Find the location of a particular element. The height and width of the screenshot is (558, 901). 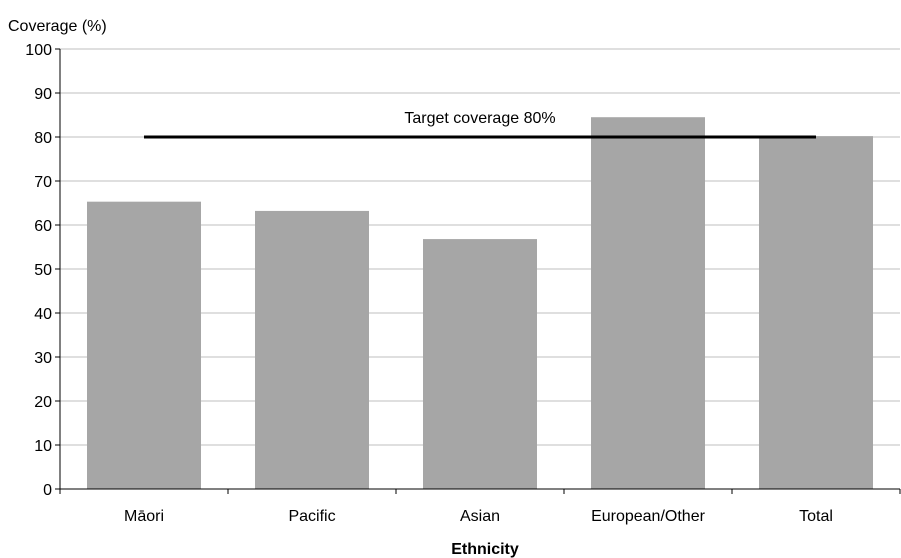

y-tick-label: 0 is located at coordinates (47, 490).